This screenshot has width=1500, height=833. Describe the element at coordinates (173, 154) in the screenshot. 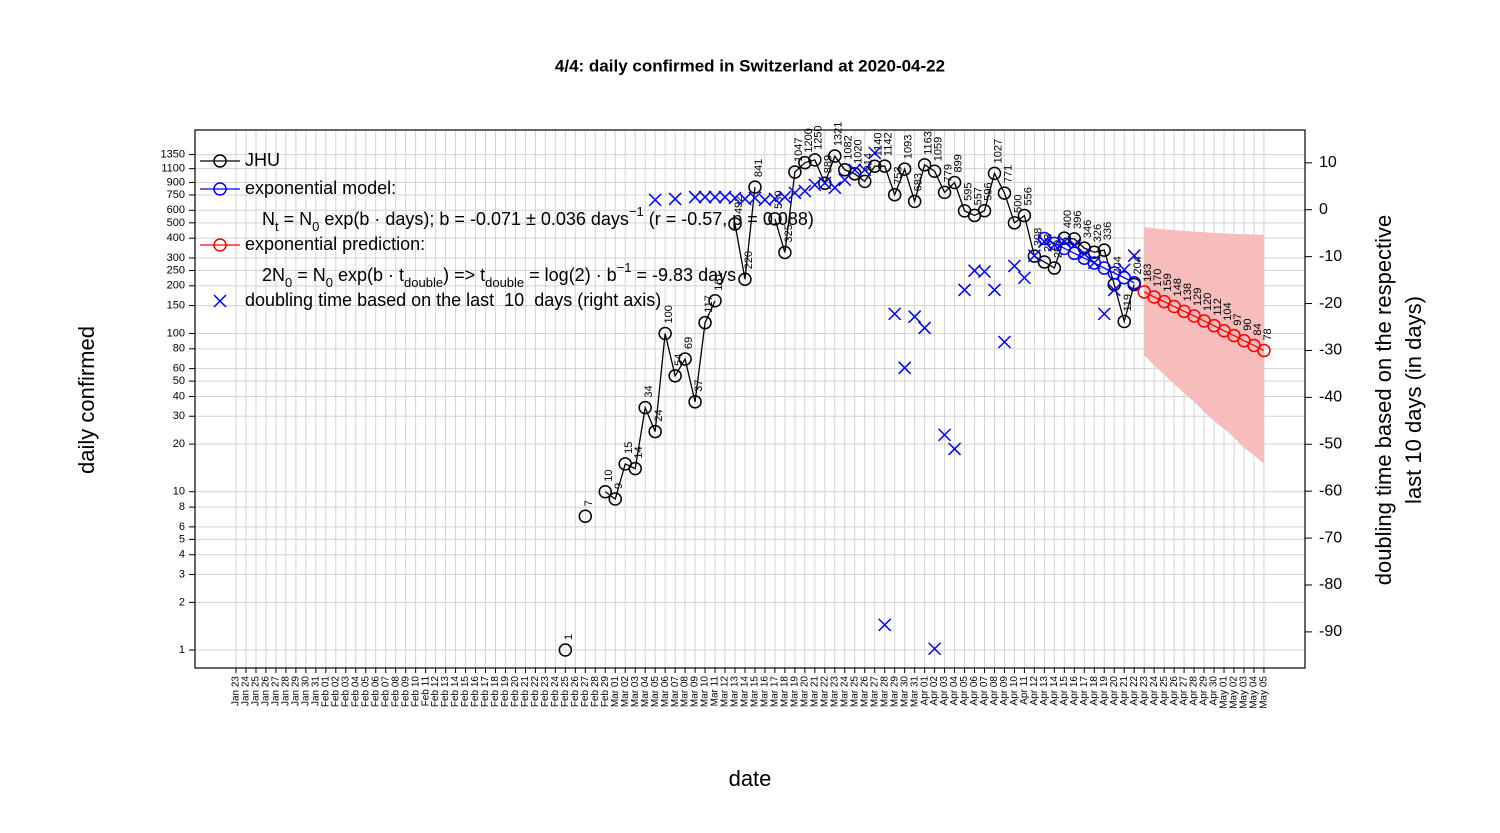

I see `y-tick-label: 1350` at that location.